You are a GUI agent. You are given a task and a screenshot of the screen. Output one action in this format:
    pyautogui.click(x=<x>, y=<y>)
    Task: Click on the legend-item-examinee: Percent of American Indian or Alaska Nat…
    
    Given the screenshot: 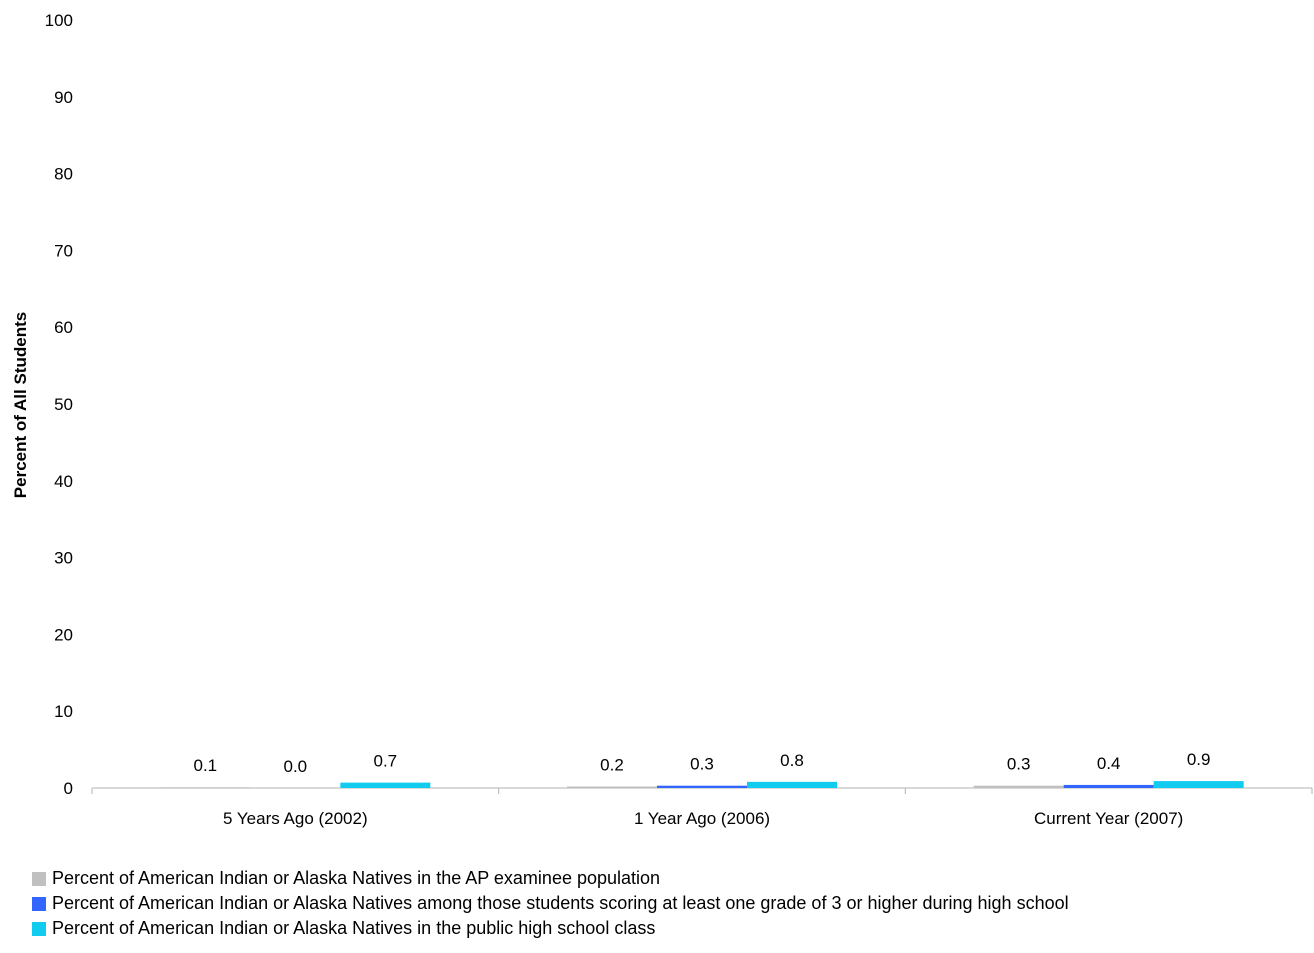 What is the action you would take?
    pyautogui.click(x=550, y=878)
    